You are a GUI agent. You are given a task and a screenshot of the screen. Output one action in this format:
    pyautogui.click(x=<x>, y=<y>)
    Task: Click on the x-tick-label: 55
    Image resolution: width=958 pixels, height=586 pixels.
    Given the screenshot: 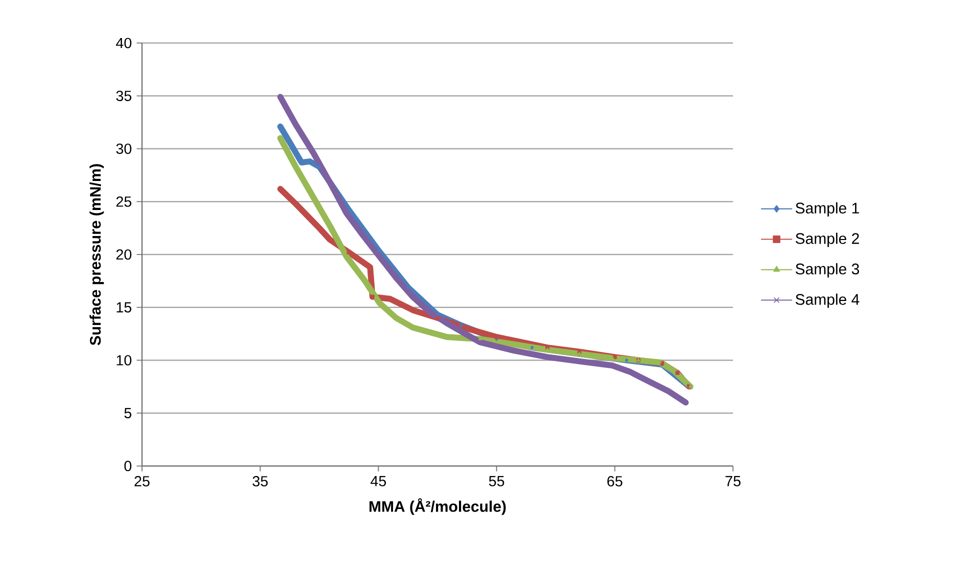 What is the action you would take?
    pyautogui.click(x=496, y=481)
    